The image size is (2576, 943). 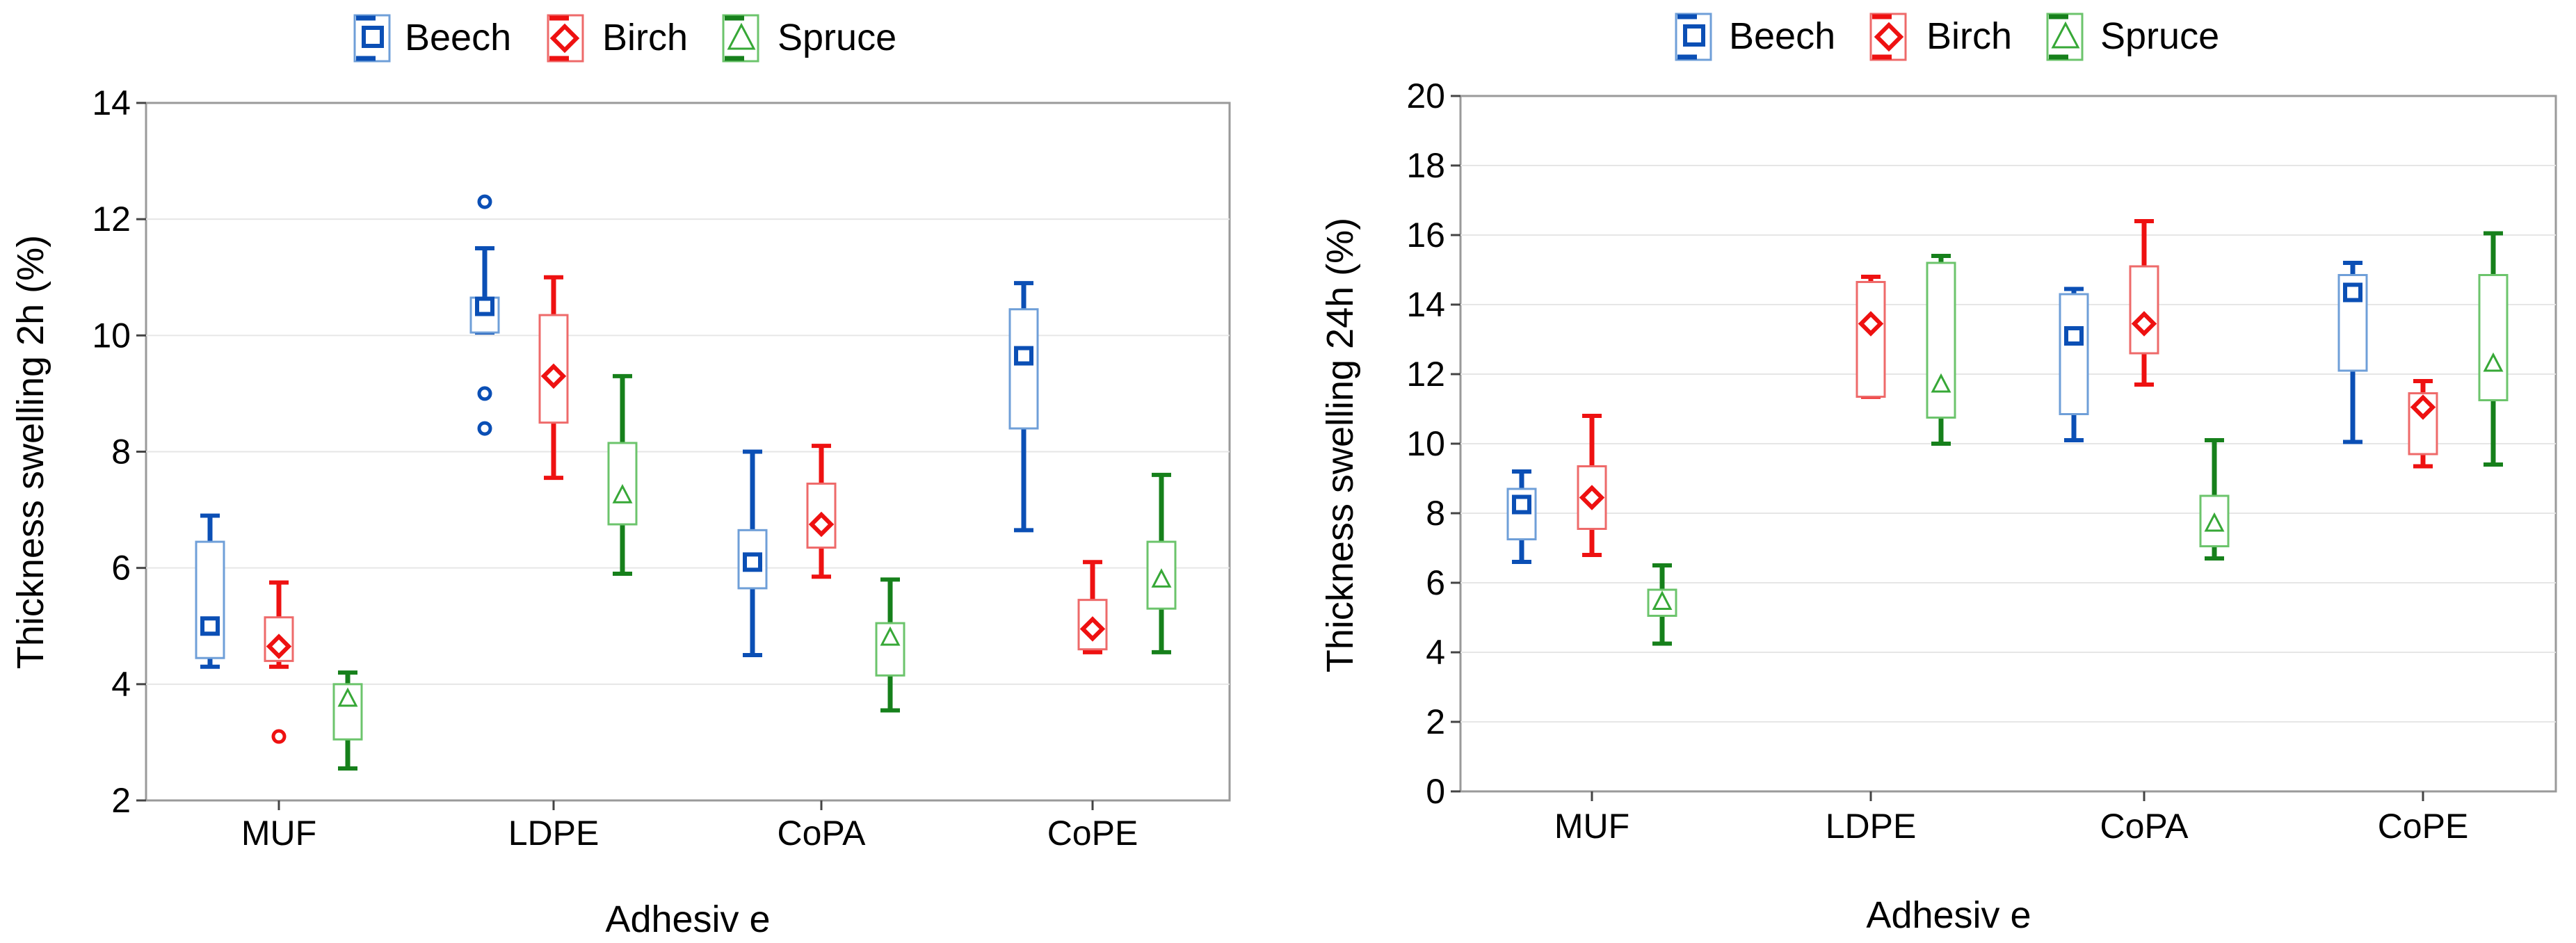 I want to click on y-tick-label: 14, so click(x=1425, y=304).